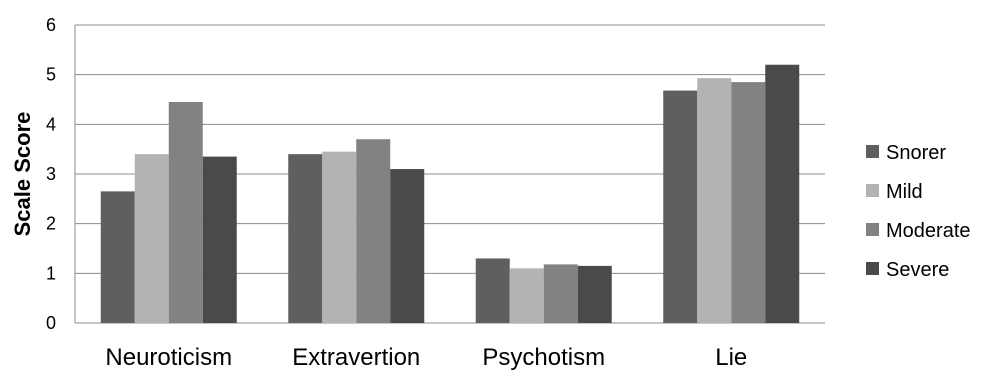 Image resolution: width=995 pixels, height=376 pixels. I want to click on y-tick-label: 5, so click(51, 75).